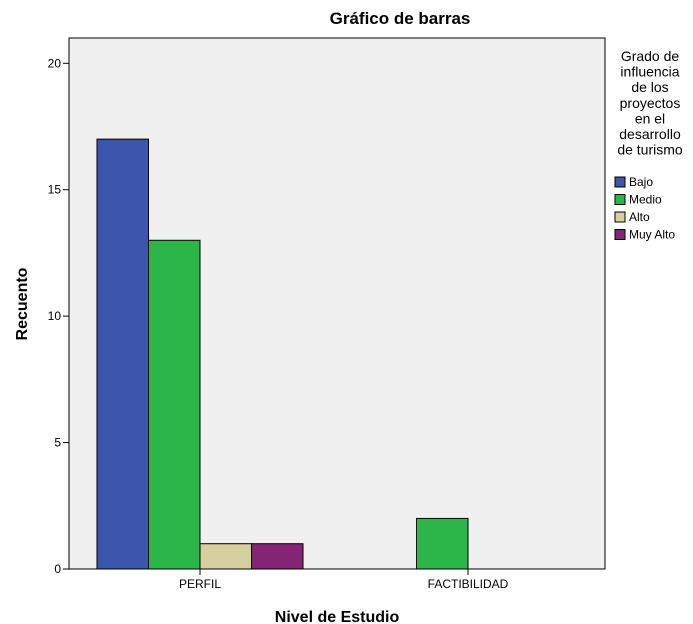 The width and height of the screenshot is (693, 624). Describe the element at coordinates (650, 118) in the screenshot. I see `legend-title-line: en el` at that location.